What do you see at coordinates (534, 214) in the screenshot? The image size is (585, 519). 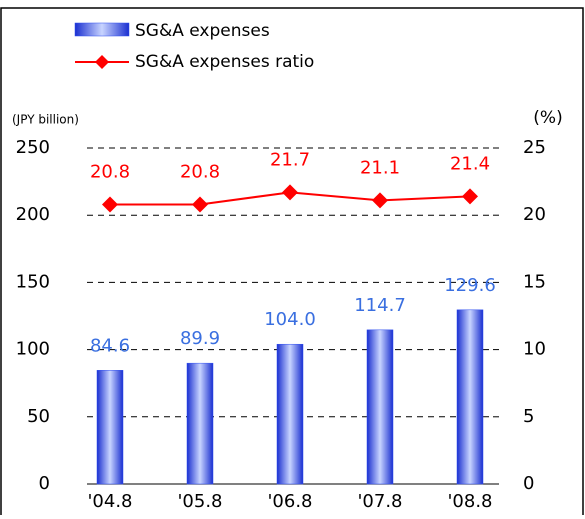 I see `y2-tick-label: 20` at bounding box center [534, 214].